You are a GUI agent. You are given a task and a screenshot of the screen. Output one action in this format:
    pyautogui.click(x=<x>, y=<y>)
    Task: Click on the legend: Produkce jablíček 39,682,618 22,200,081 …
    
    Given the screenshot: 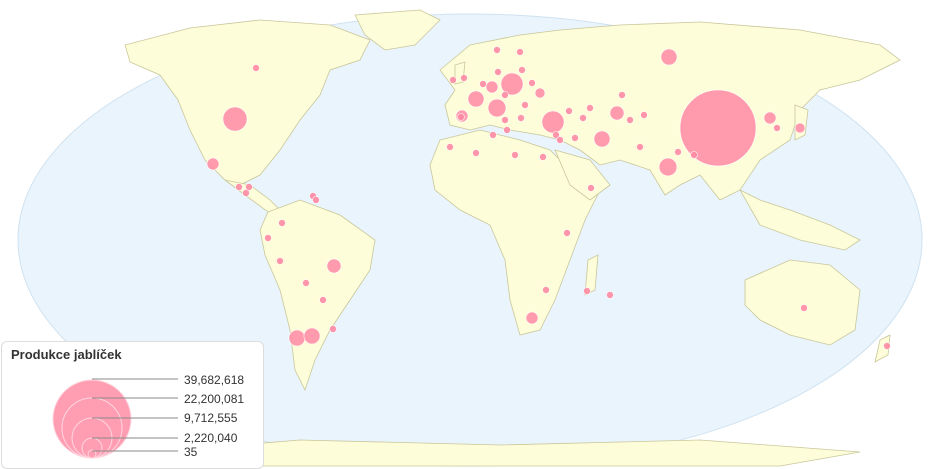 What is the action you would take?
    pyautogui.click(x=132, y=405)
    